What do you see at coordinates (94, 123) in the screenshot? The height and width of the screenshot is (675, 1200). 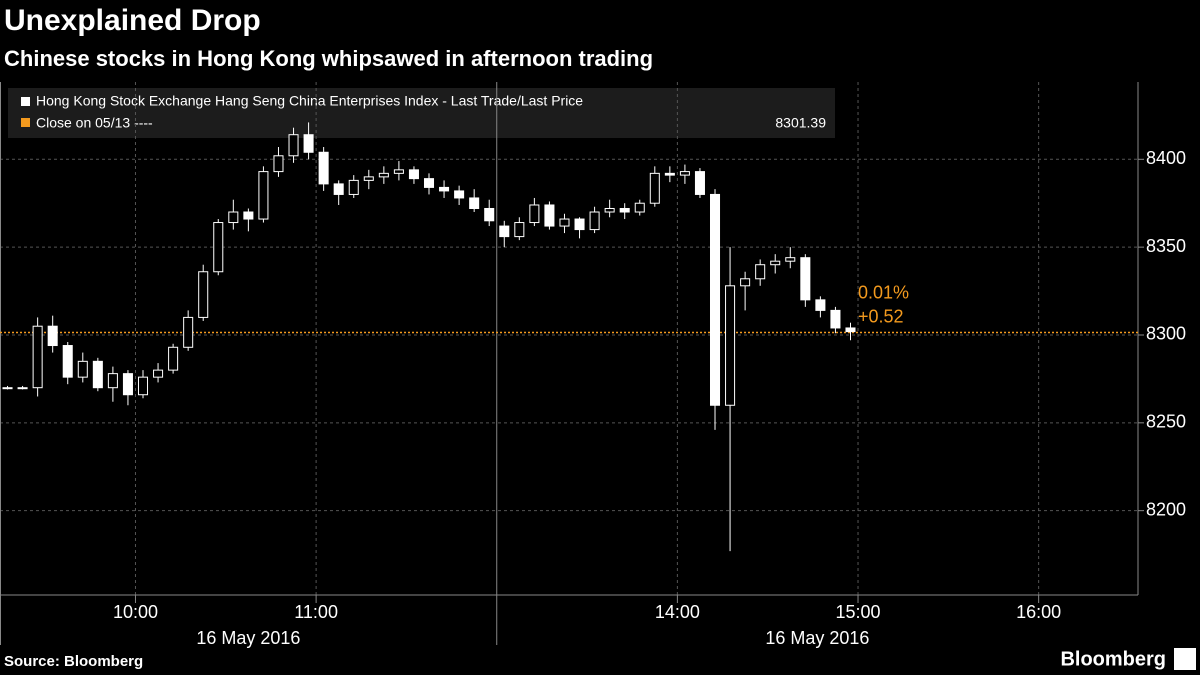 I see `legend-label: Close on 05/13 ----` at bounding box center [94, 123].